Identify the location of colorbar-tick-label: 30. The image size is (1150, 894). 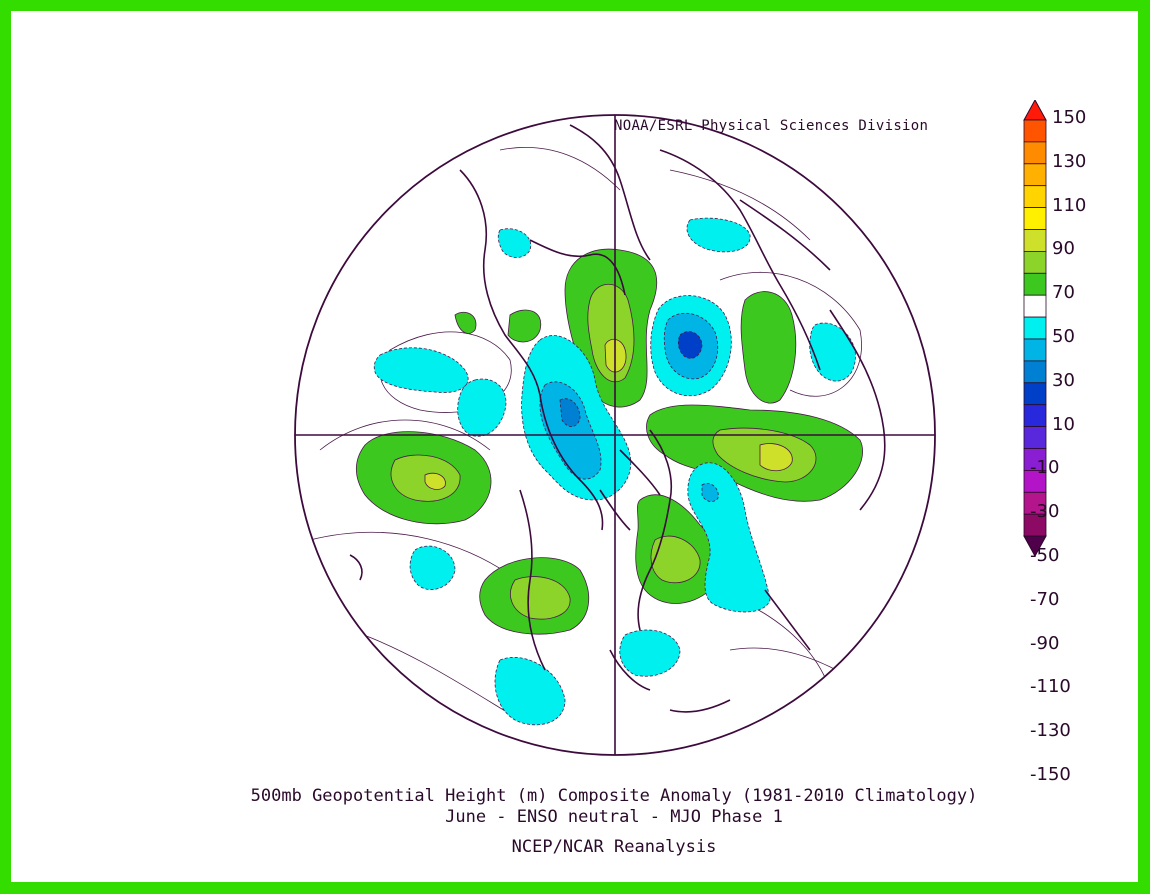
(1063, 380).